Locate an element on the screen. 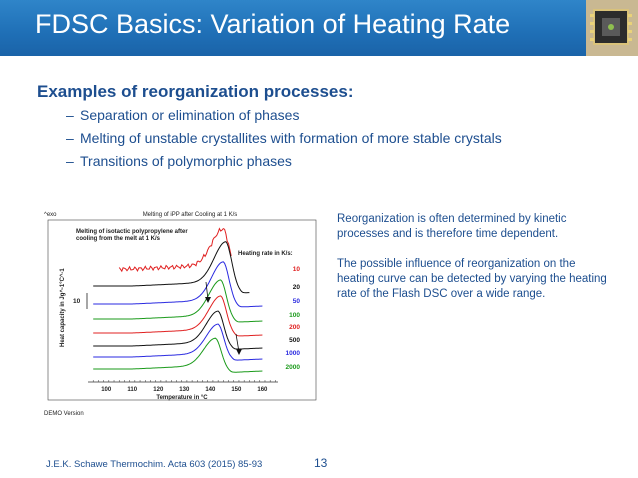  bullet-text: Transitions of polymorphic phases is located at coordinates (186, 161).